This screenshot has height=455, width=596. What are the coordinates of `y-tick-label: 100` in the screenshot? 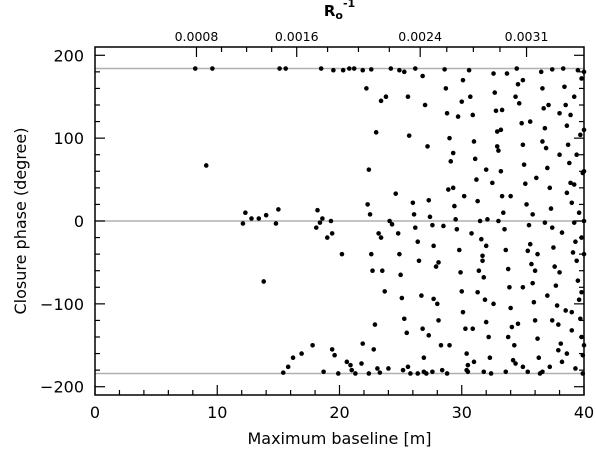 It's located at (68, 138).